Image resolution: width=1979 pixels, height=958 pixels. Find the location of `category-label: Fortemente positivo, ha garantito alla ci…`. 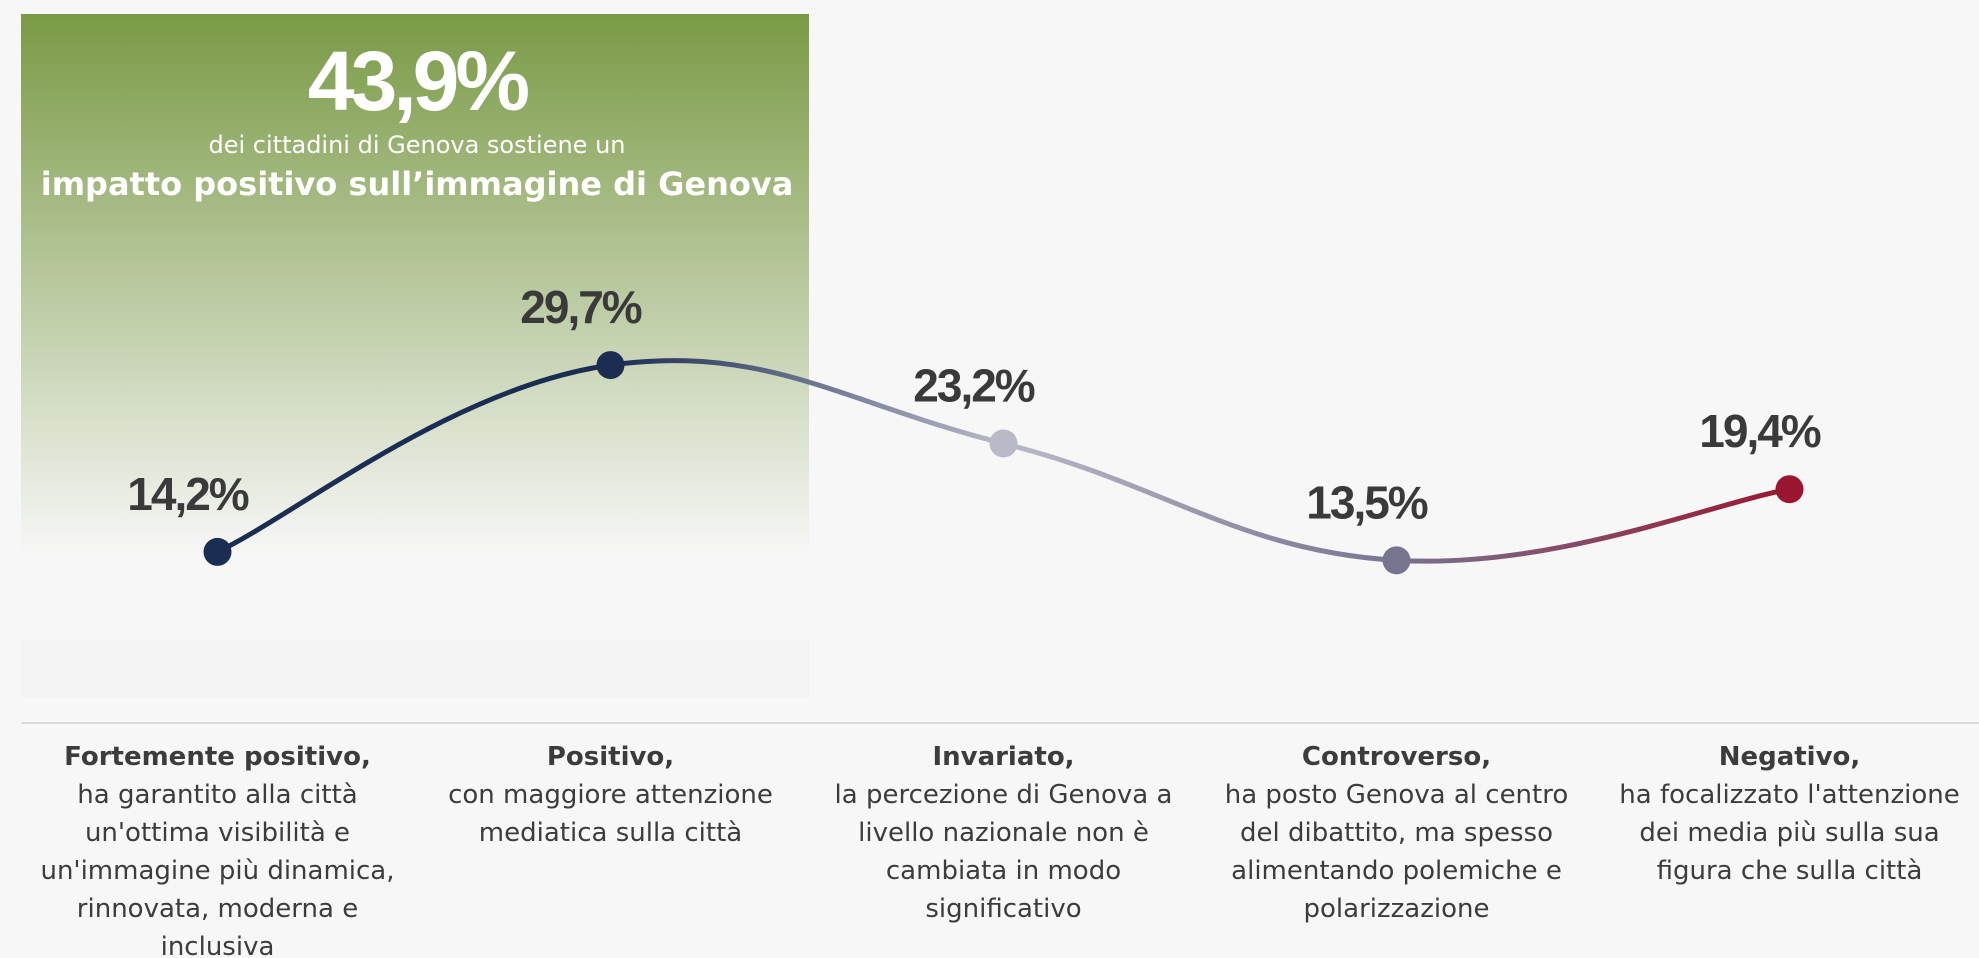

category-label: Fortemente positivo, ha garantito alla ci… is located at coordinates (218, 848).